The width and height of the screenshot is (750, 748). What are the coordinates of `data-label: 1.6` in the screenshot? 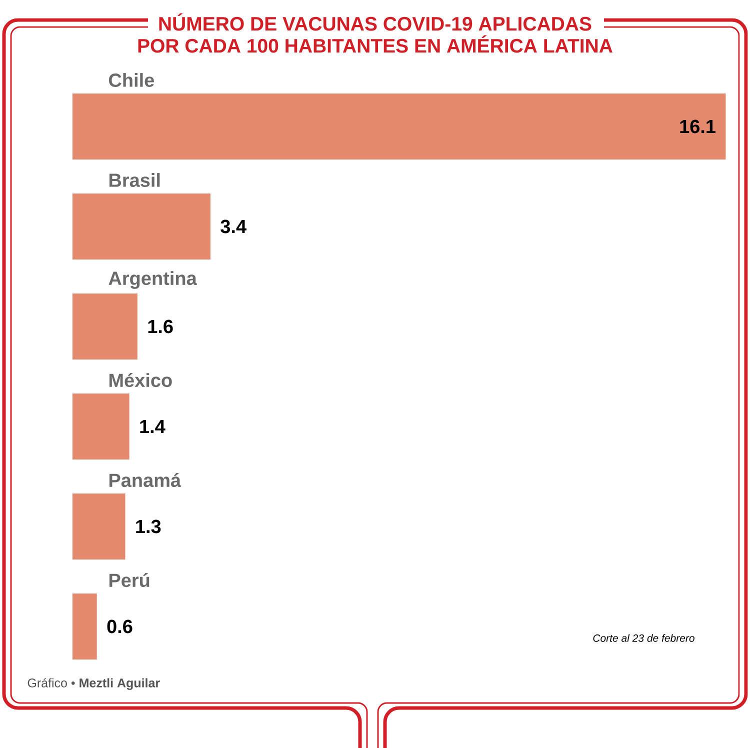 It's located at (160, 327).